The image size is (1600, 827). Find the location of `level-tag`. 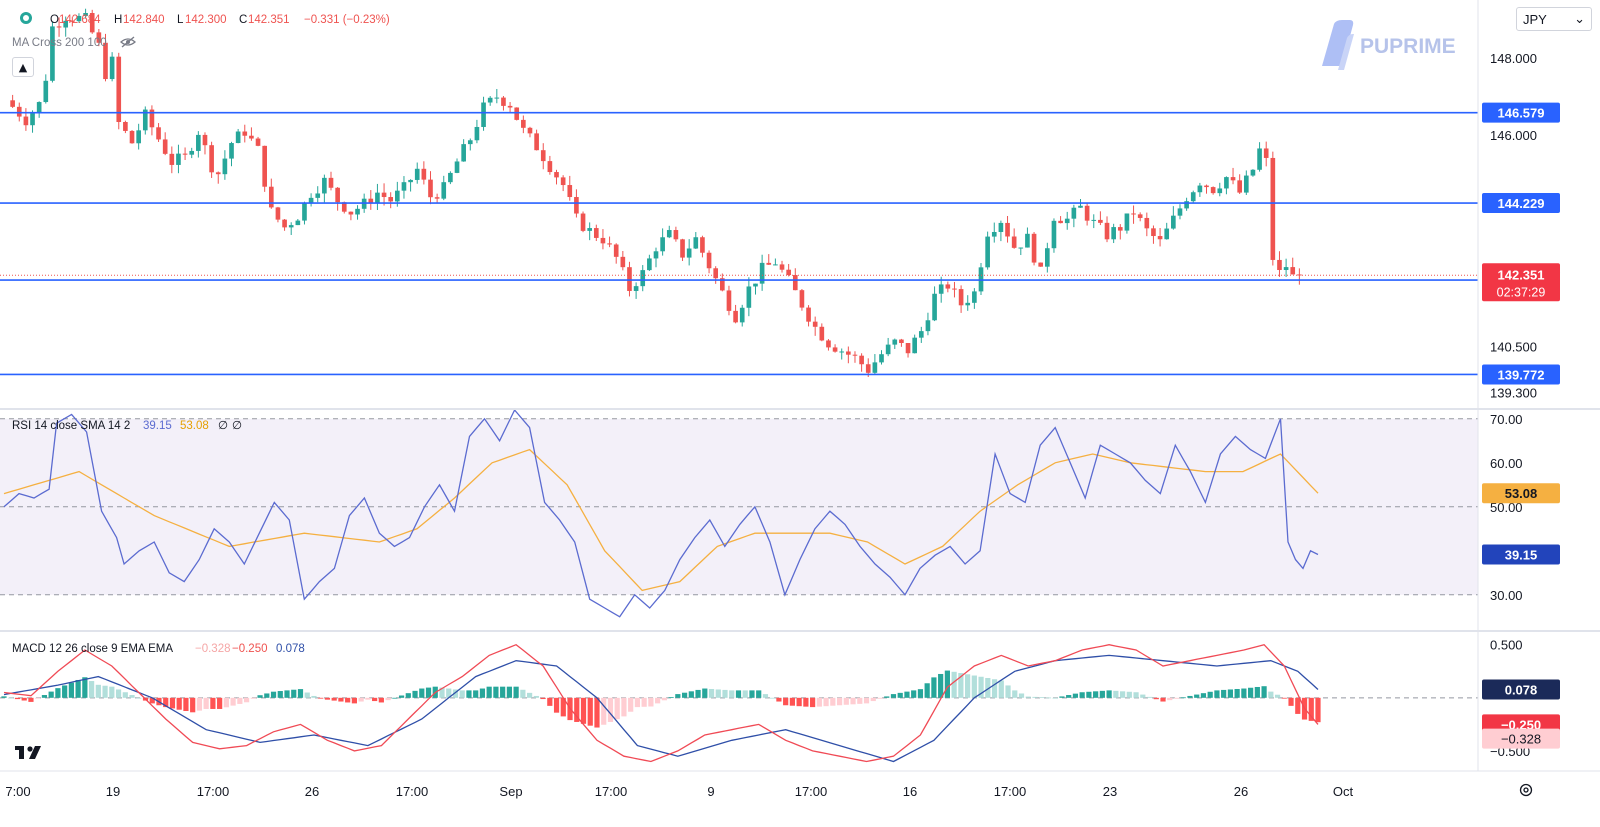

level-tag is located at coordinates (1521, 203).